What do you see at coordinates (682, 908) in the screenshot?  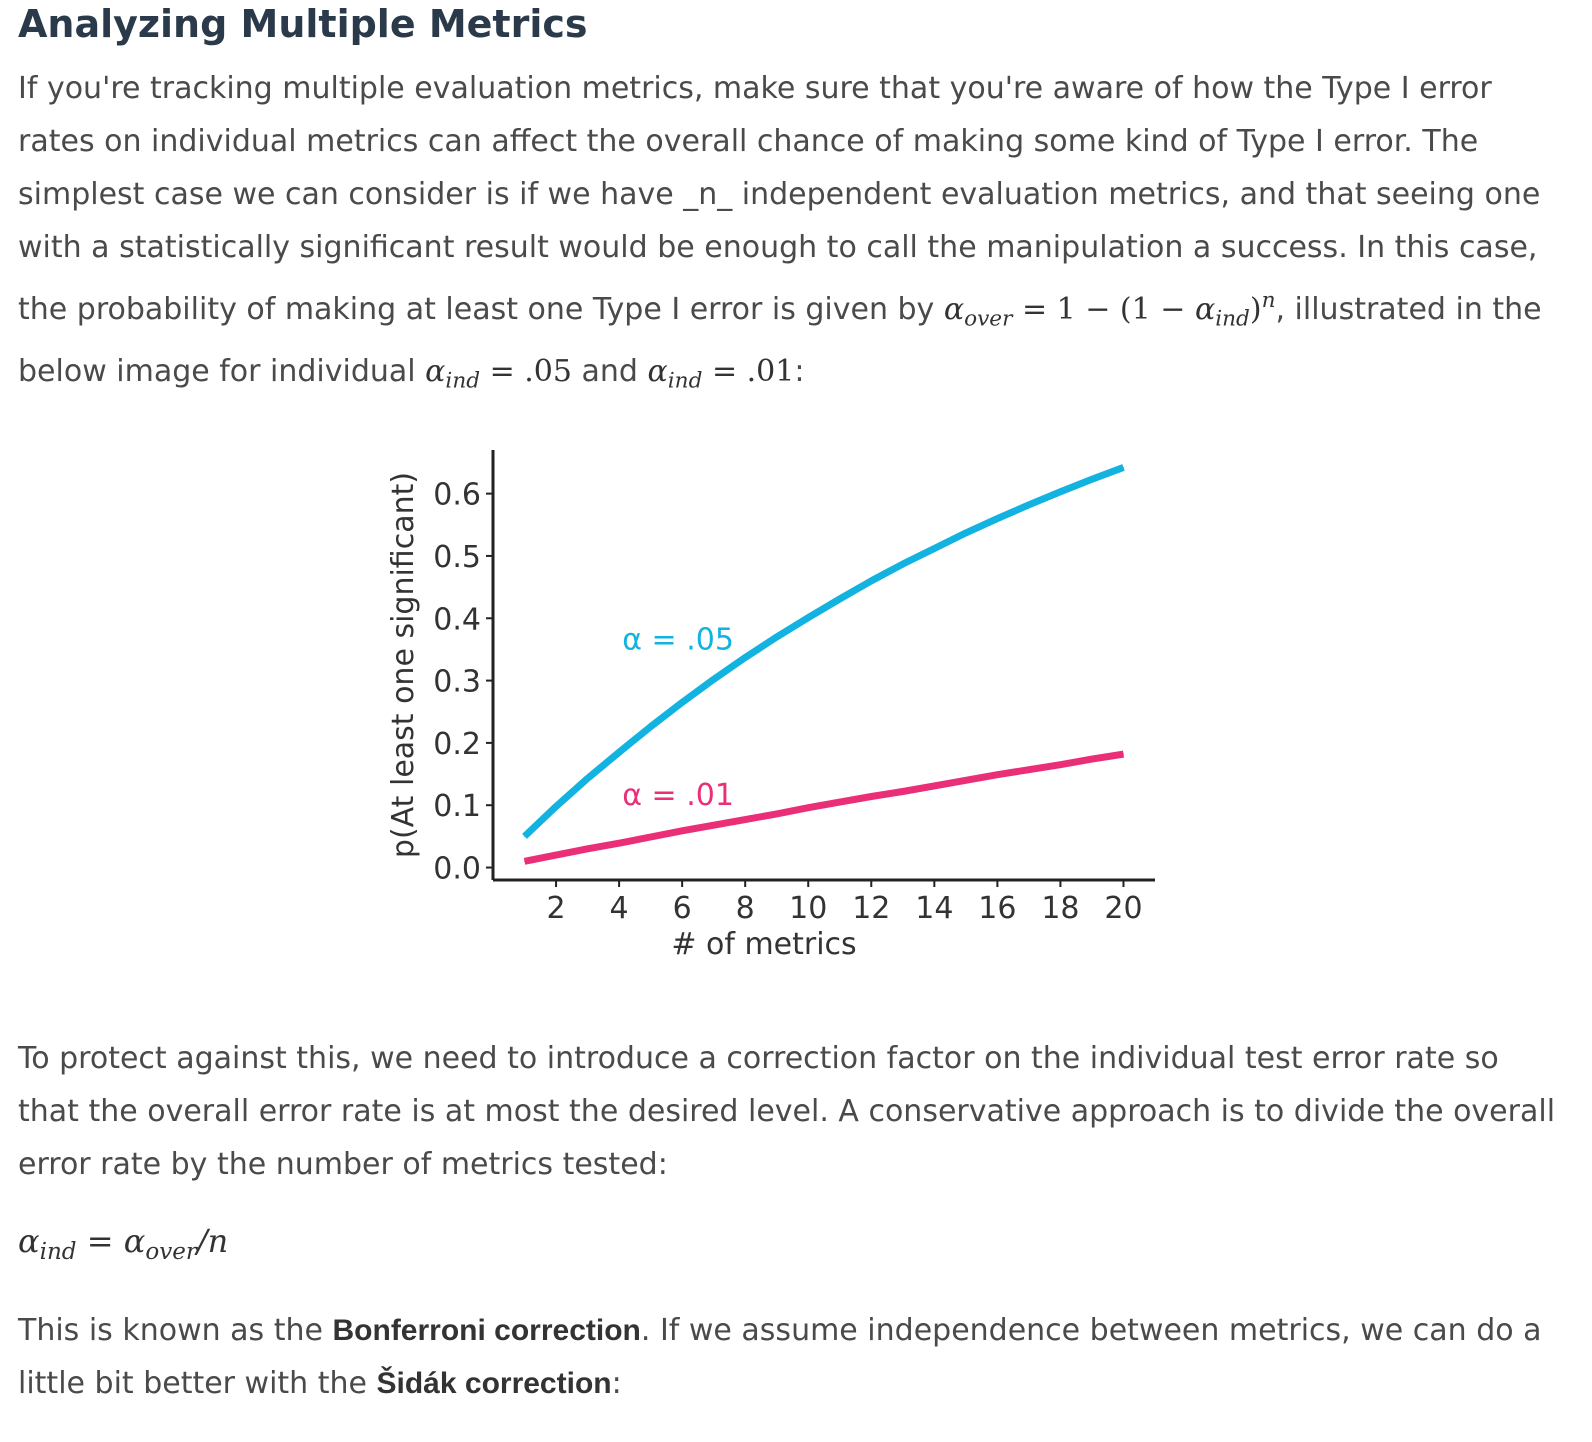 I see `x-tick-label: 6` at bounding box center [682, 908].